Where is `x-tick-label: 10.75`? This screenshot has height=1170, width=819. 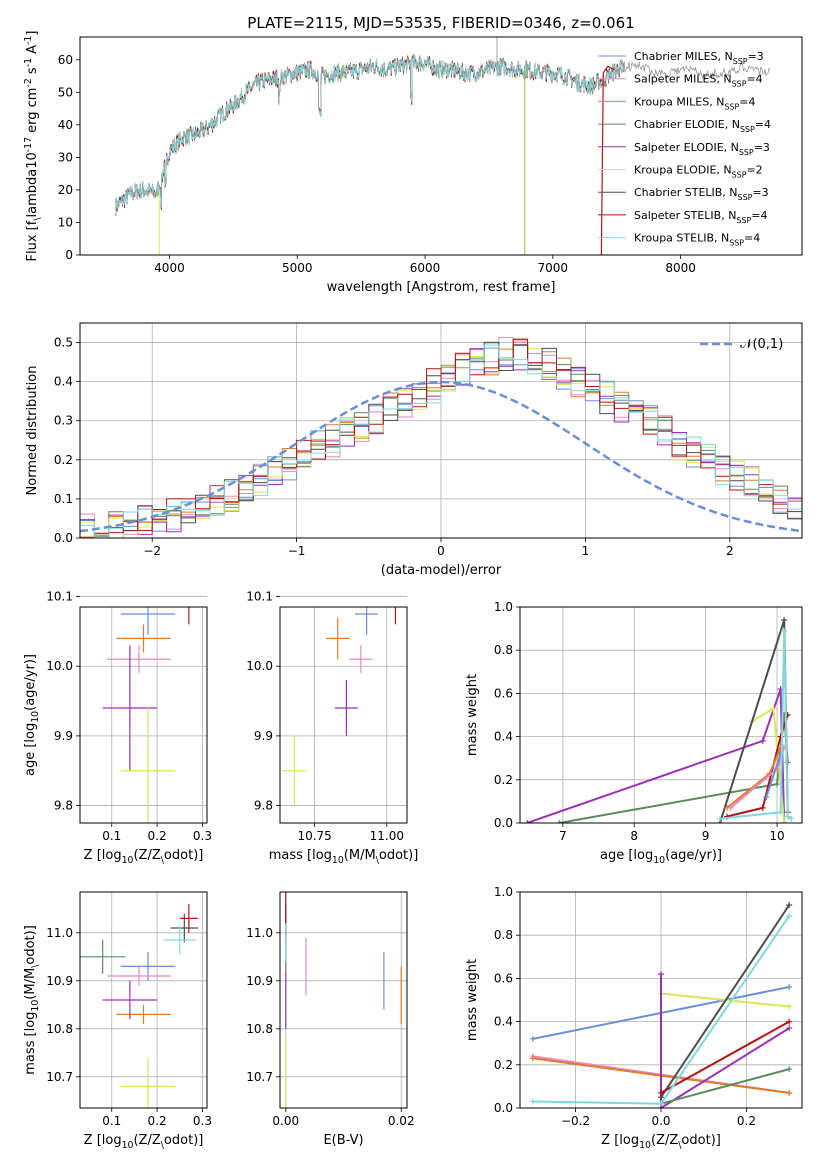
x-tick-label: 10.75 is located at coordinates (314, 836).